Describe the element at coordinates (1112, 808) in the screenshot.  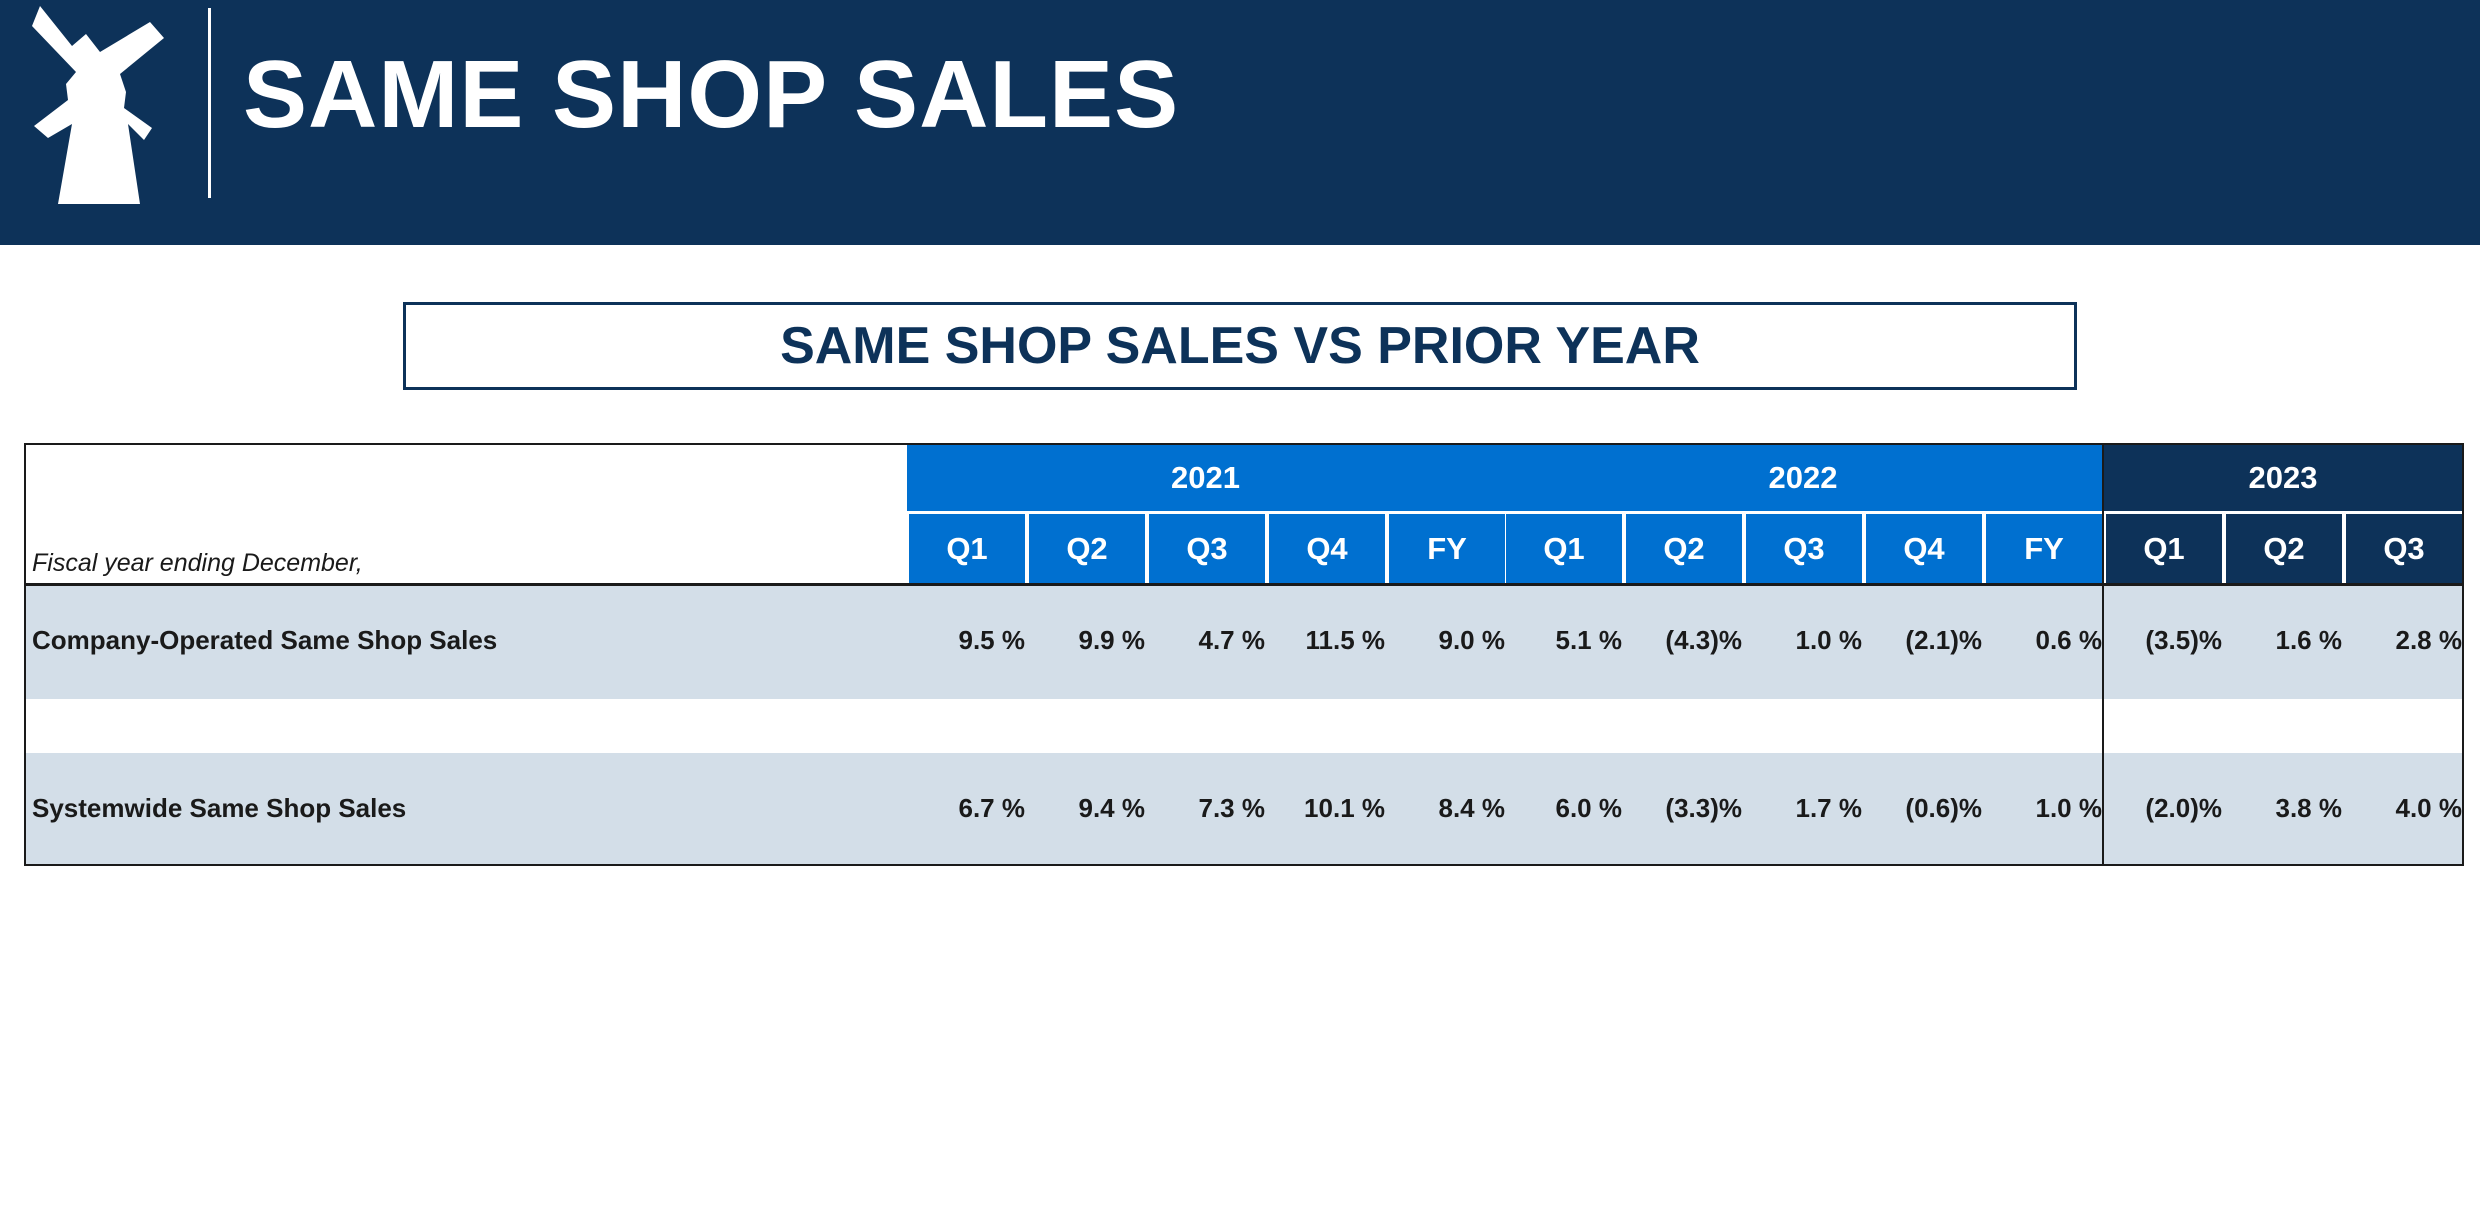
I see `table-cell: 9.4 %` at that location.